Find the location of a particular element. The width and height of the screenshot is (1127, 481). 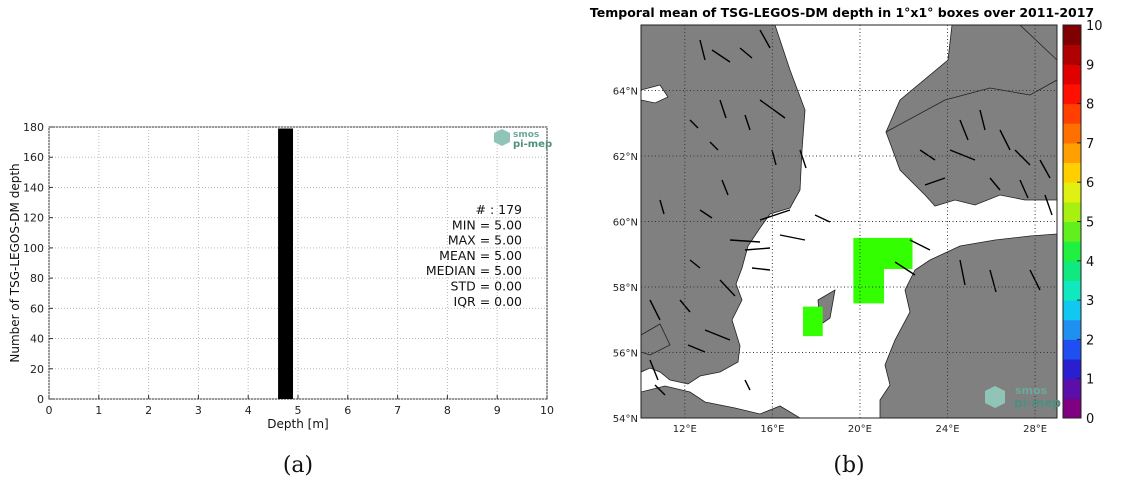

logo-map-line1: smos is located at coordinates (1031, 390).